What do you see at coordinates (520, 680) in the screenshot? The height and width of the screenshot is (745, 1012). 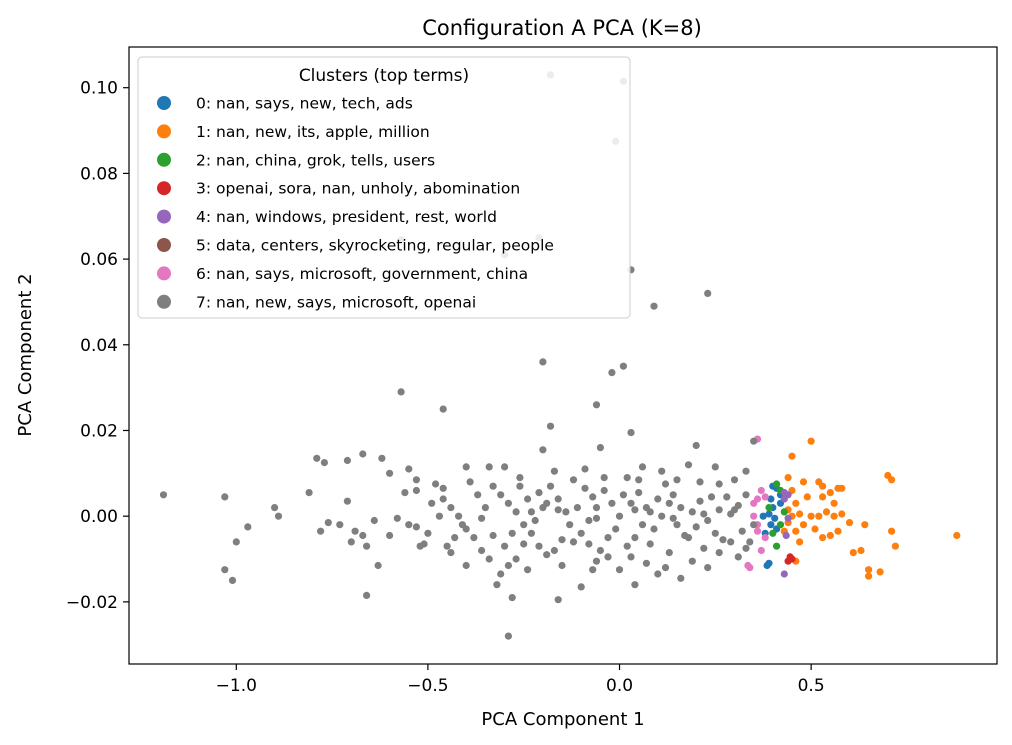 I see `x-axis: −1.0 −0.5 0.0 0.5` at bounding box center [520, 680].